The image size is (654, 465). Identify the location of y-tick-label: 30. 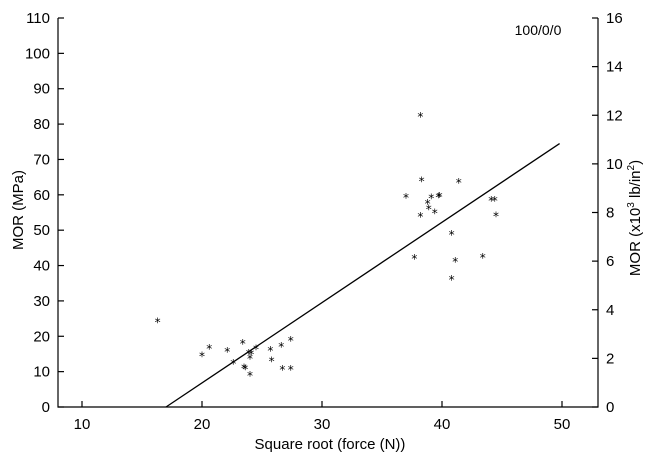
(41, 301).